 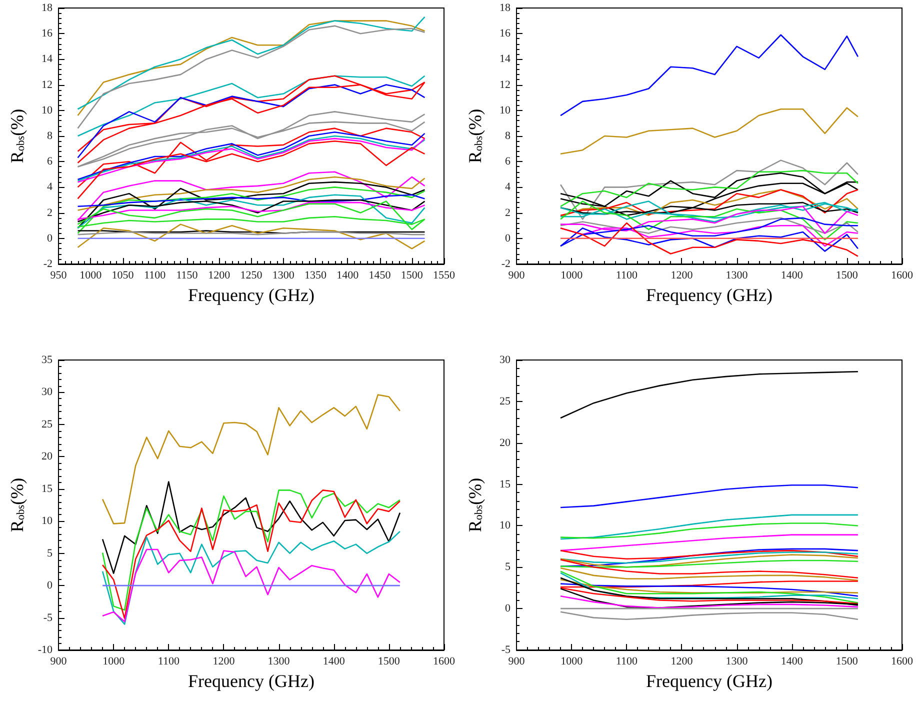 What do you see at coordinates (444, 276) in the screenshot?
I see `x-tick-label: 1550` at bounding box center [444, 276].